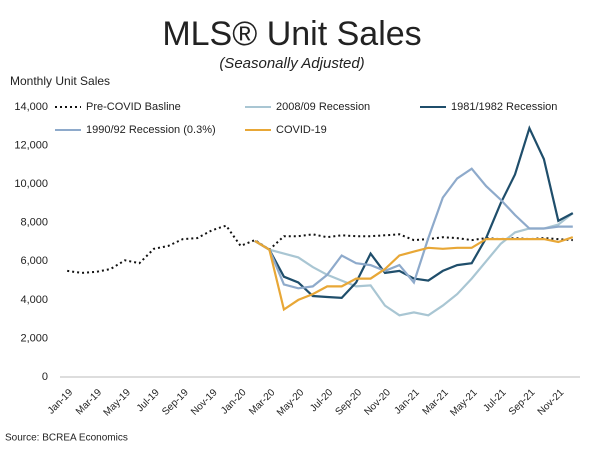 This screenshot has height=455, width=600. Describe the element at coordinates (118, 403) in the screenshot. I see `x-tick-label: May-19` at that location.